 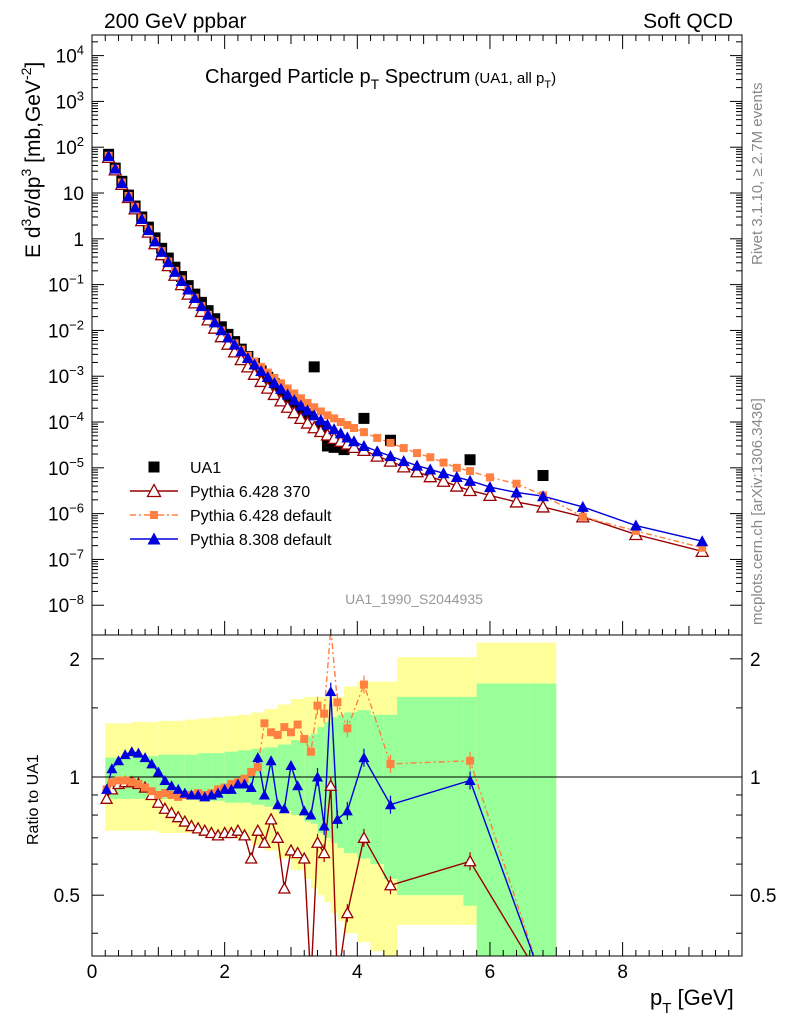 I want to click on x-axis-label: pT [GeV], so click(x=692, y=1001).